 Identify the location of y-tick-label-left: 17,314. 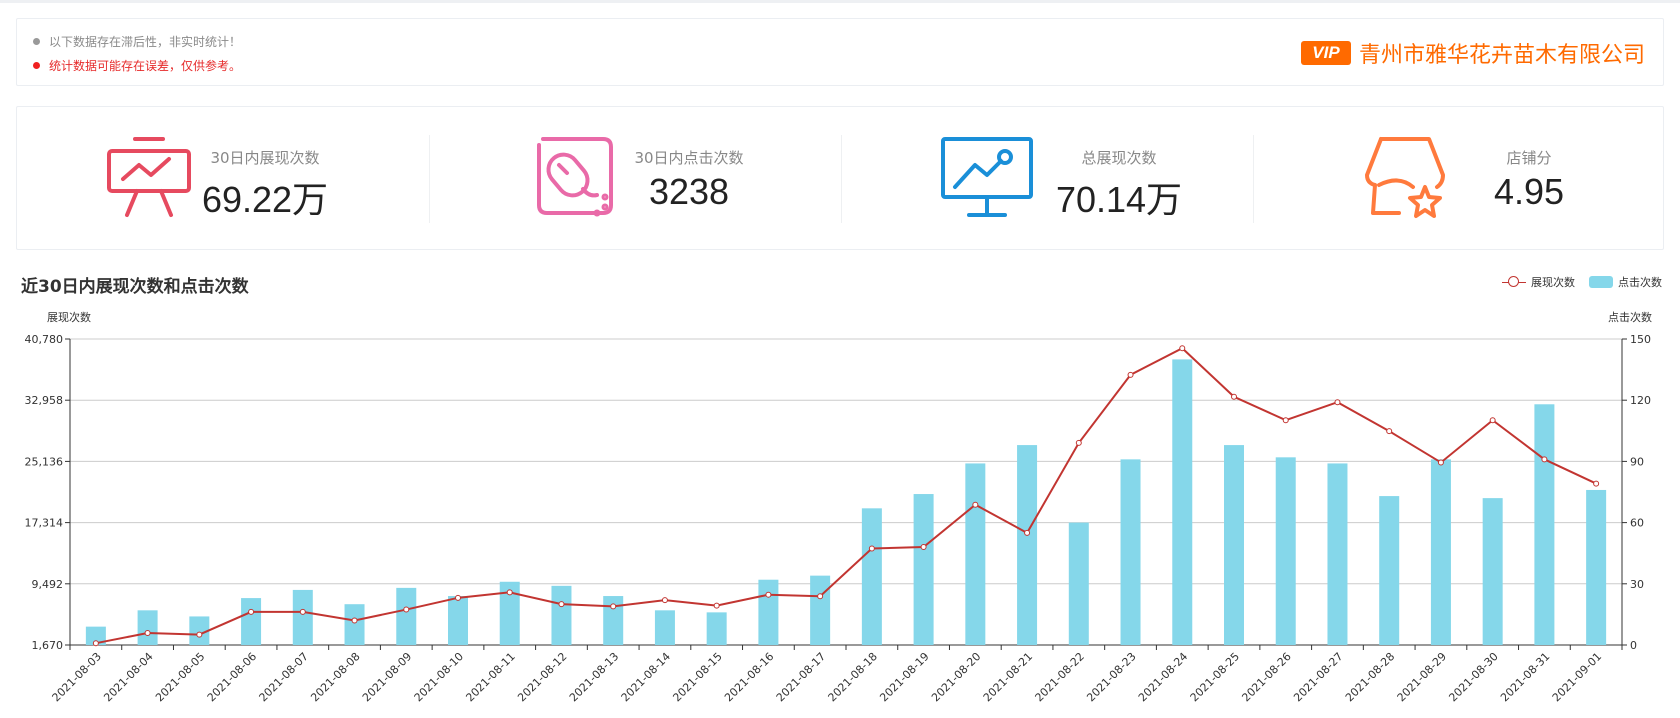
(44, 523).